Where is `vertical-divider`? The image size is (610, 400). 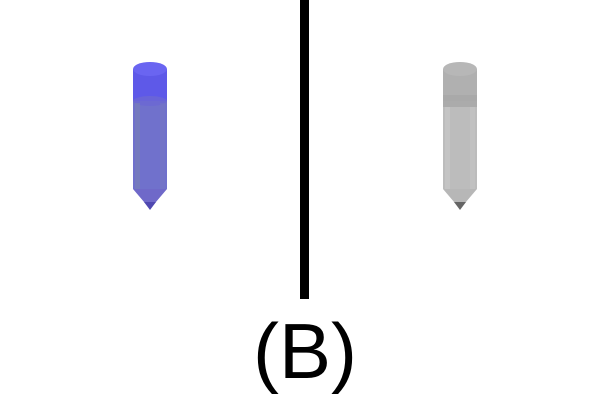 vertical-divider is located at coordinates (304, 149).